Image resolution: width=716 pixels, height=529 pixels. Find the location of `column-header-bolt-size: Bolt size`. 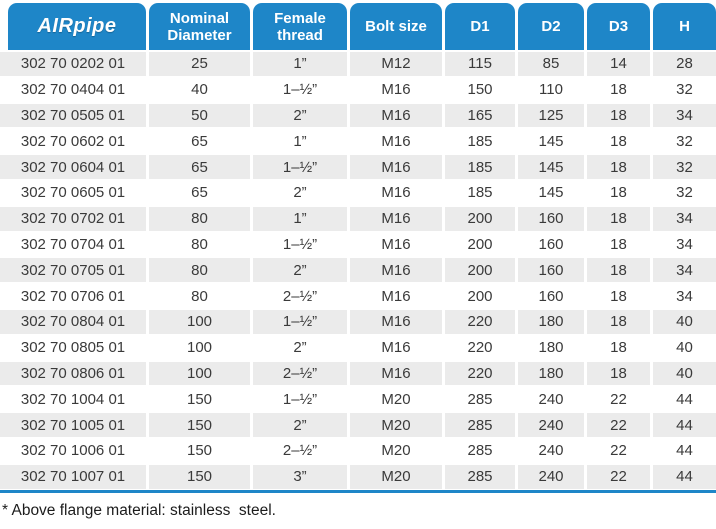

column-header-bolt-size: Bolt size is located at coordinates (396, 26).